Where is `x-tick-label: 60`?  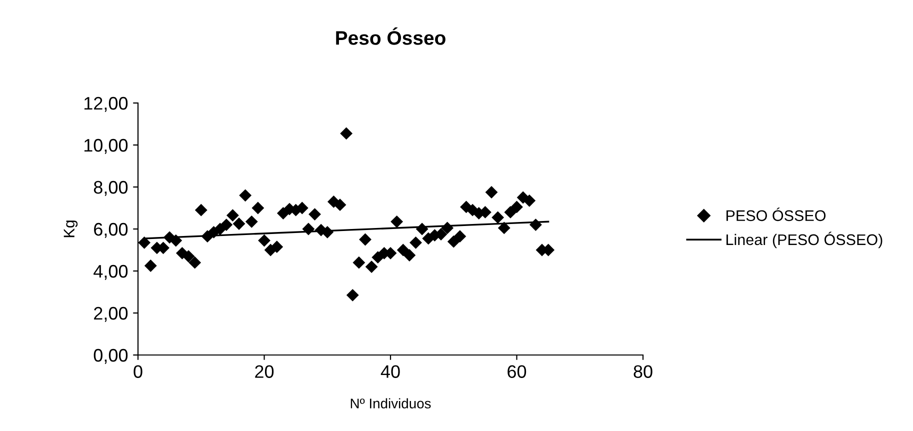
x-tick-label: 60 is located at coordinates (517, 371).